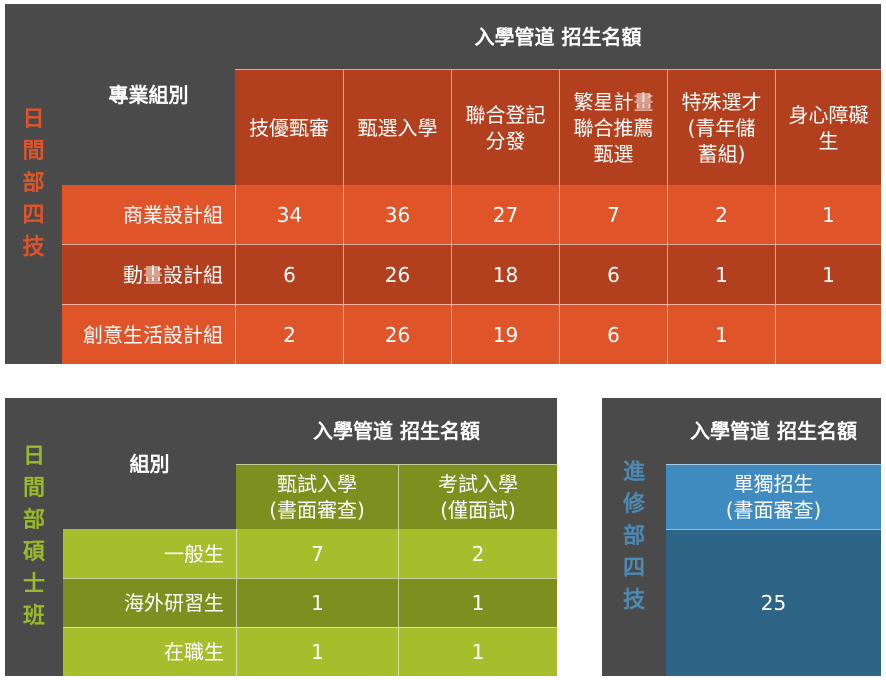 The height and width of the screenshot is (680, 886). What do you see at coordinates (397, 127) in the screenshot?
I see `channel-header: 甄選入學` at bounding box center [397, 127].